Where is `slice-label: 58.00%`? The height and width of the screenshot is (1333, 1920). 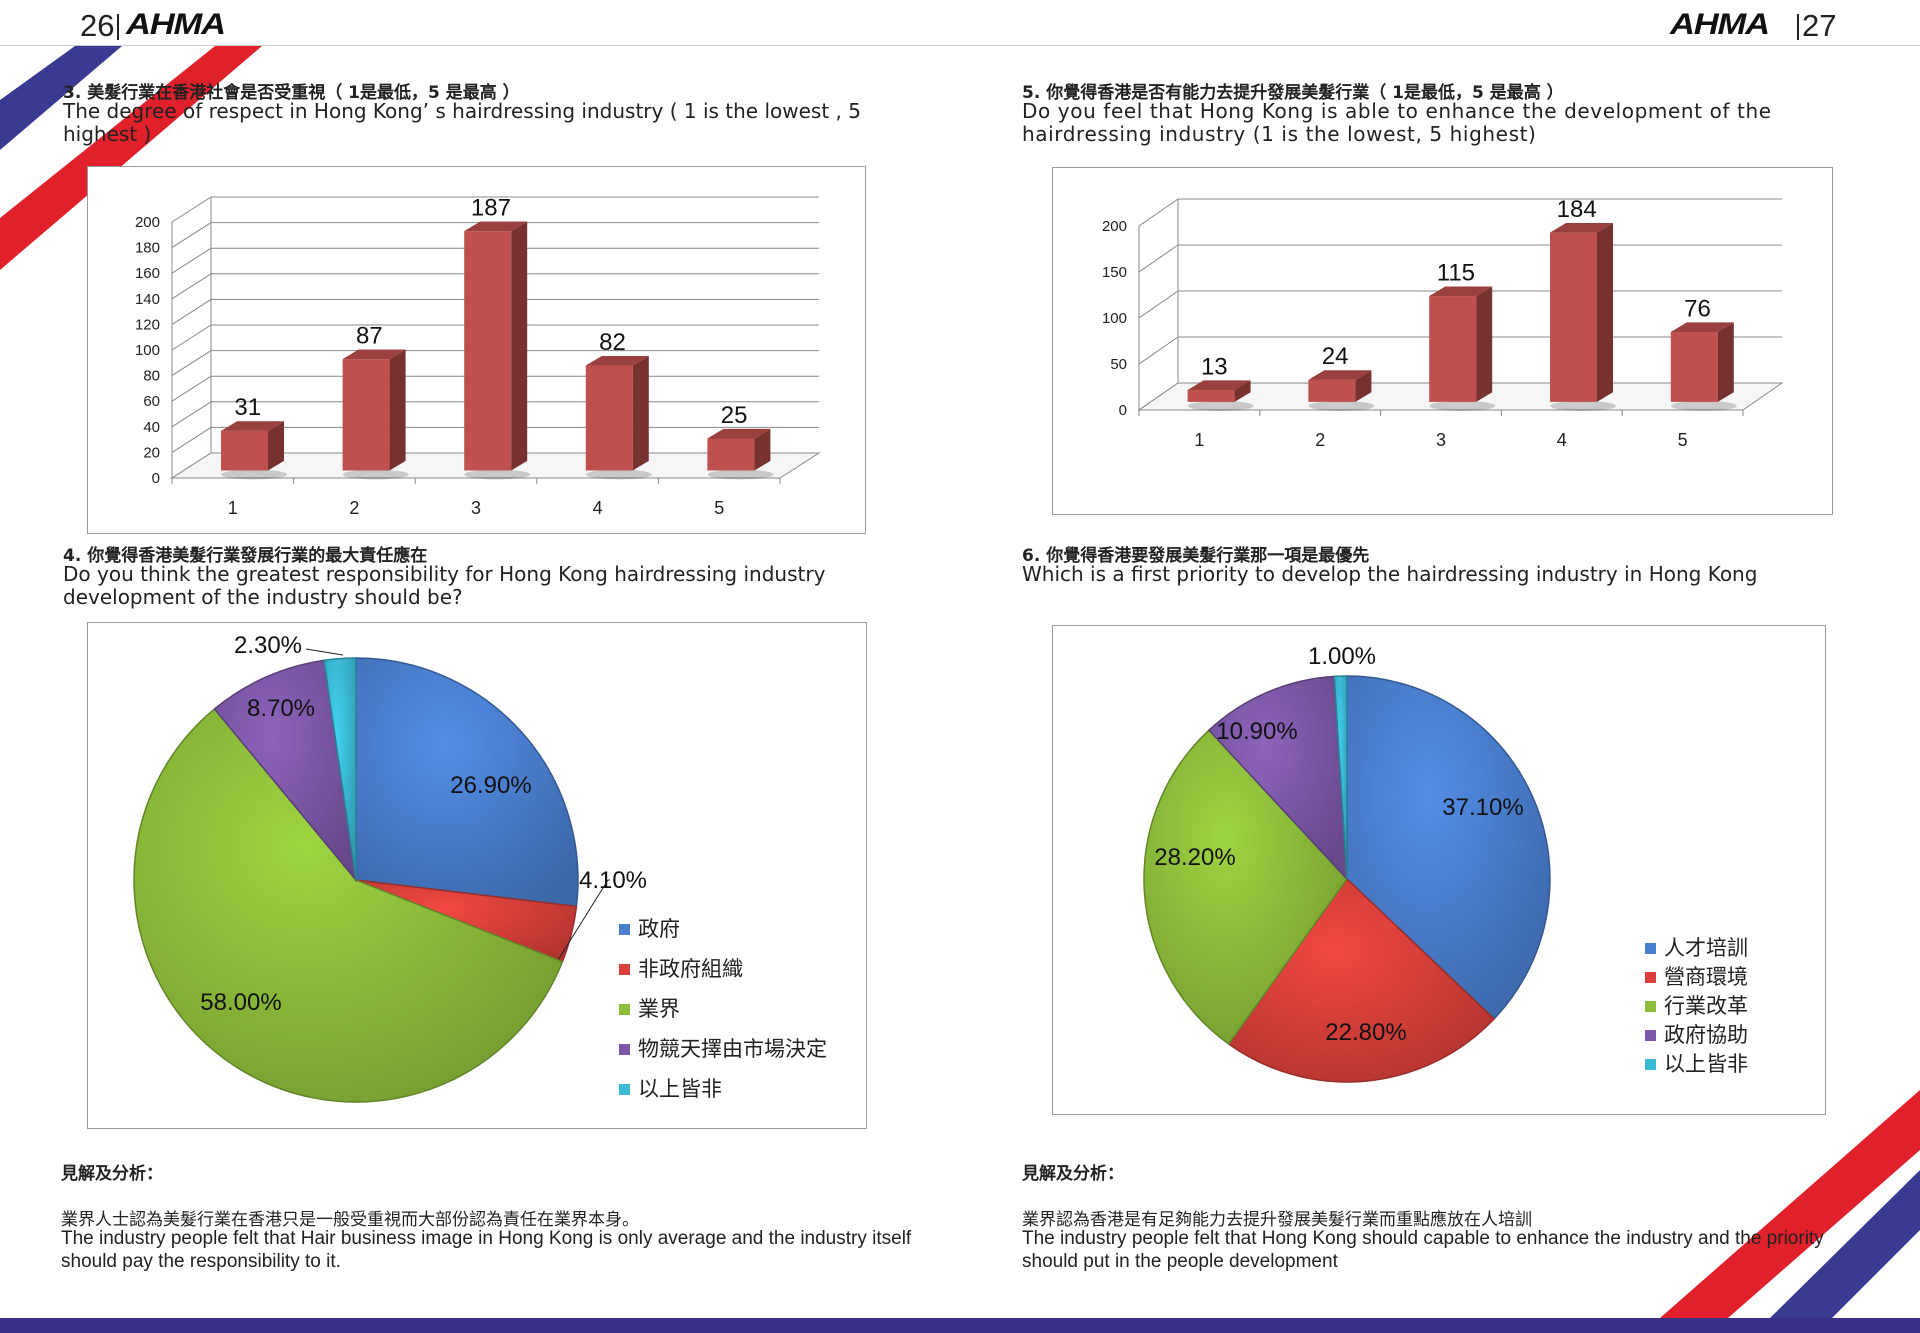
slice-label: 58.00% is located at coordinates (240, 1002).